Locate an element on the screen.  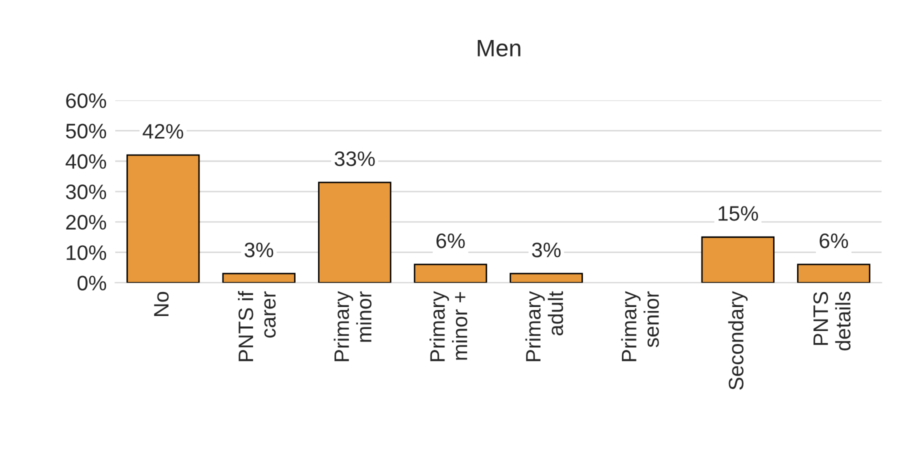
x-tick-label: Primary senior is located at coordinates (640, 326).